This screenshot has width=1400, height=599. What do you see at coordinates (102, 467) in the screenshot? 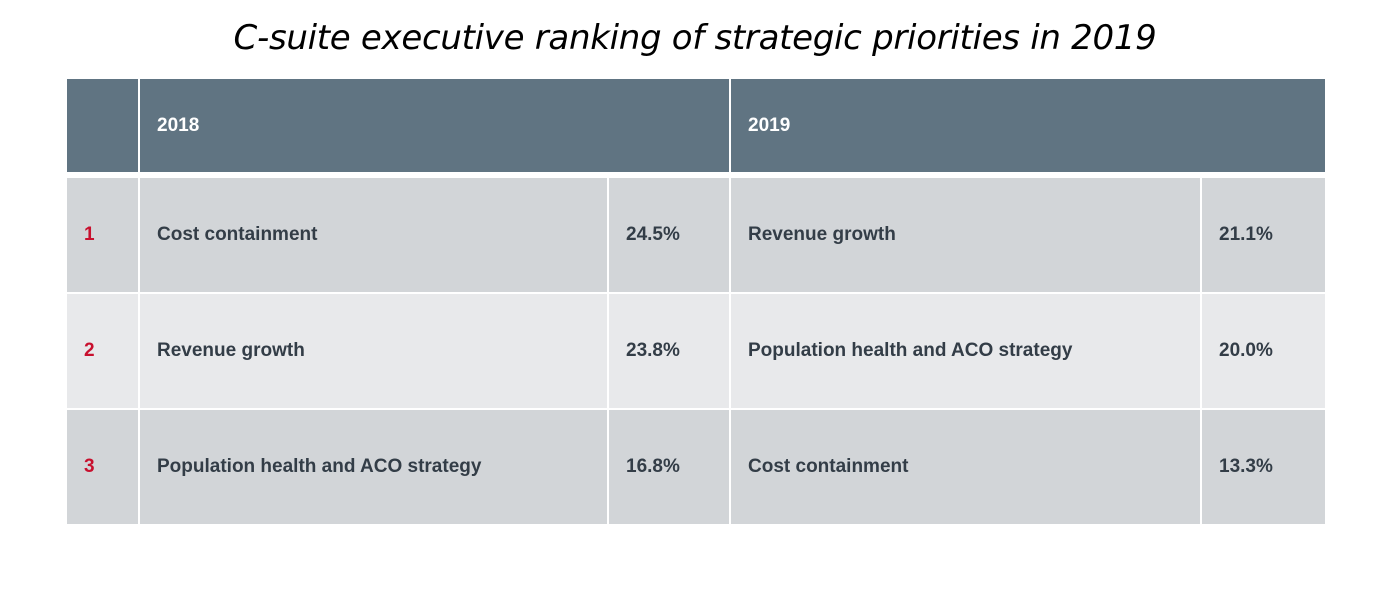
I see `rank-cell: 3` at bounding box center [102, 467].